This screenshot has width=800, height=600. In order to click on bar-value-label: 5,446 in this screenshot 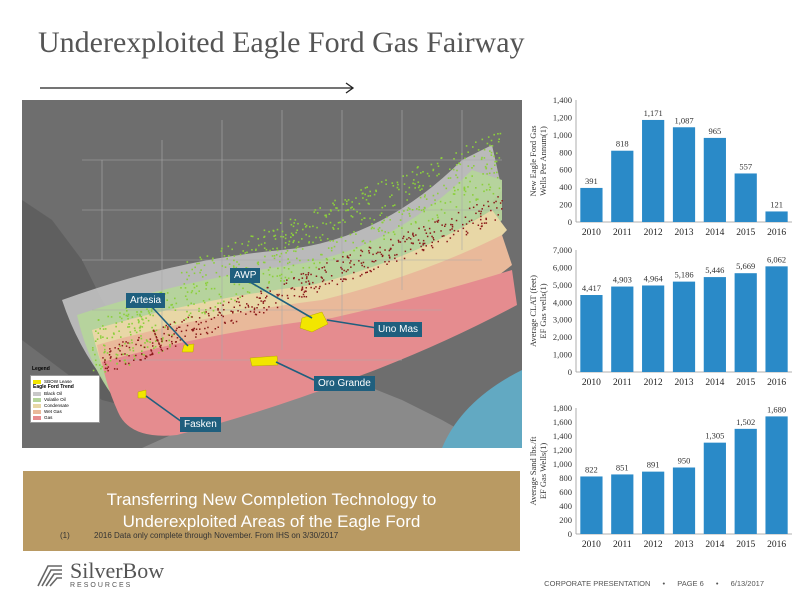, I will do `click(714, 270)`.